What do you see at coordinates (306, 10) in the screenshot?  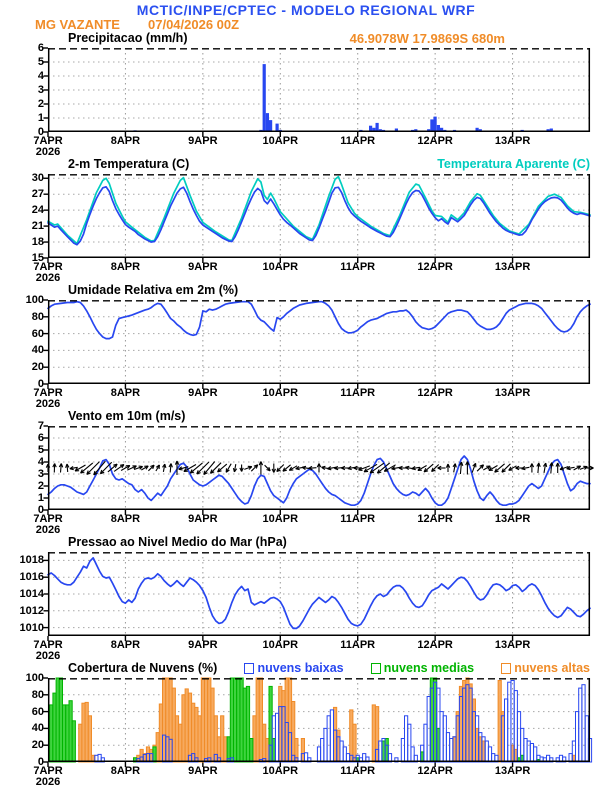 I see `model-title: MCTIC/INPE/CPTEC - MODELO REGIONAL WRF` at bounding box center [306, 10].